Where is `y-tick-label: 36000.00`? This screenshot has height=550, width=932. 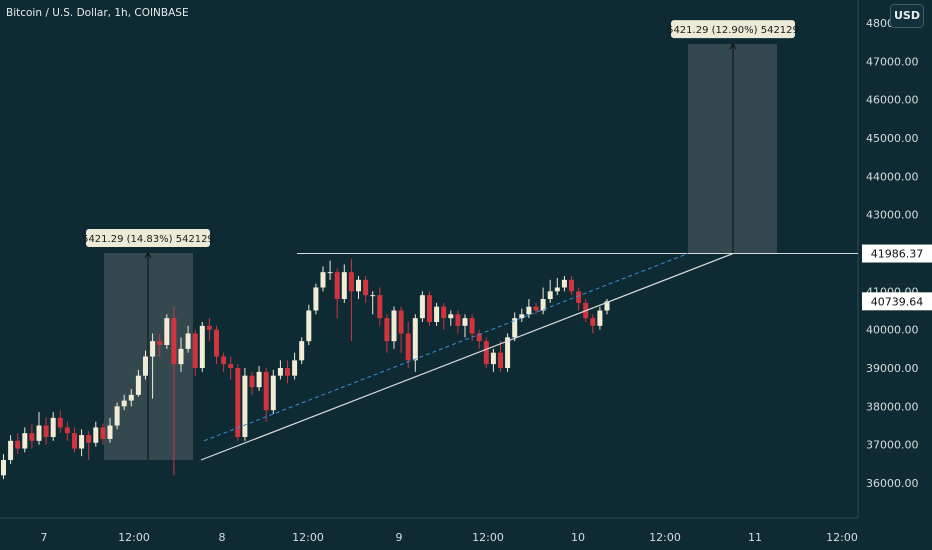
y-tick-label: 36000.00 is located at coordinates (892, 483).